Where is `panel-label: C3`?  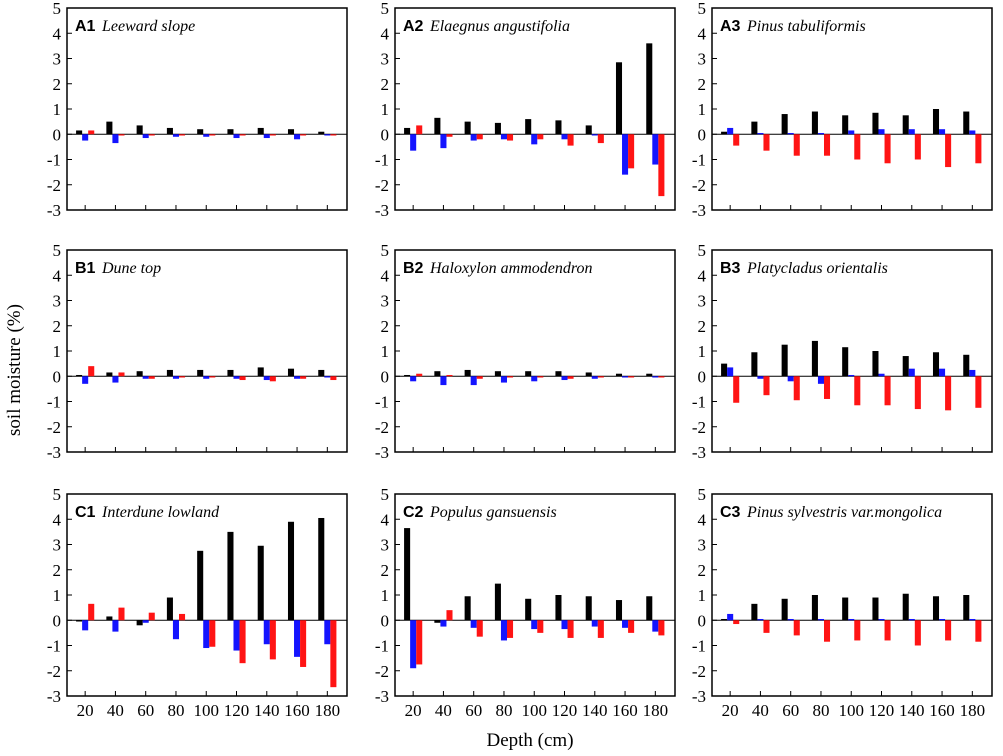 panel-label: C3 is located at coordinates (730, 512).